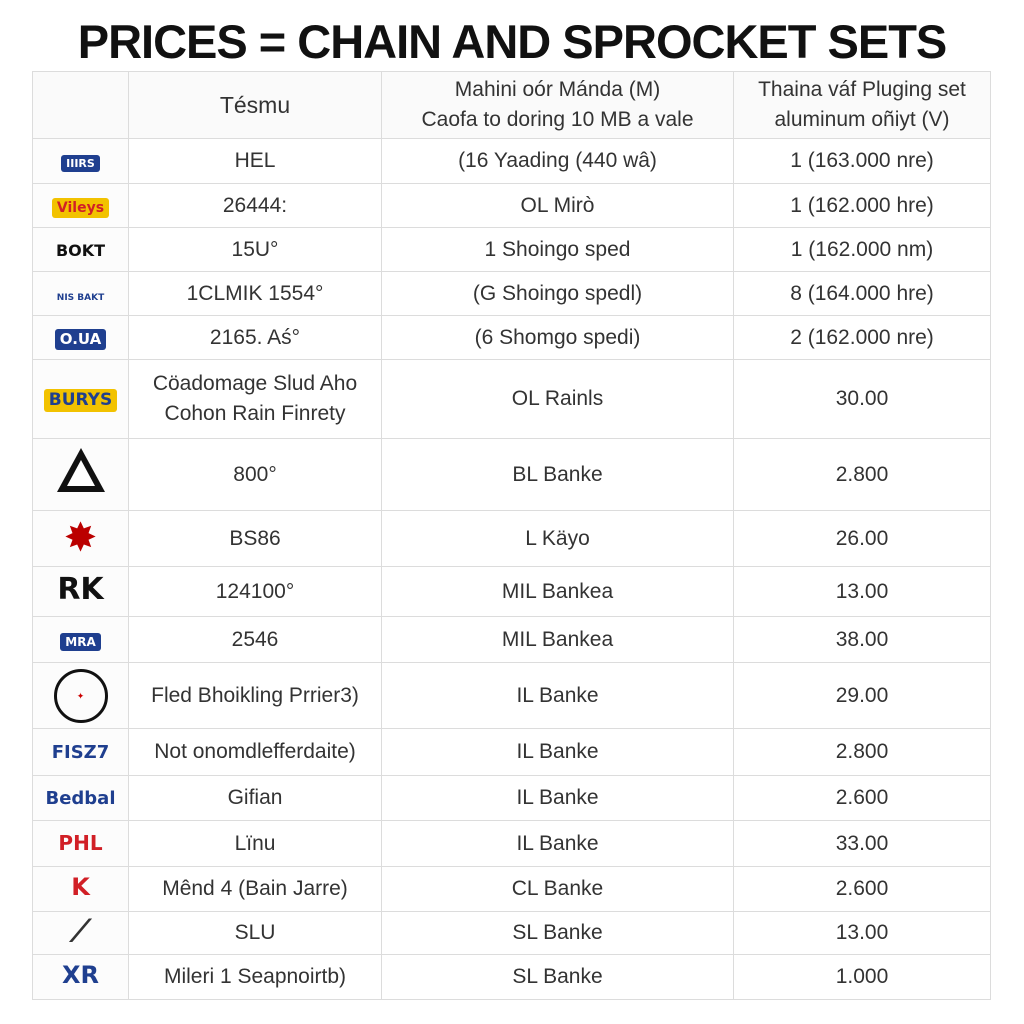 The height and width of the screenshot is (1024, 1024). I want to click on model-cell: HEL, so click(255, 161).